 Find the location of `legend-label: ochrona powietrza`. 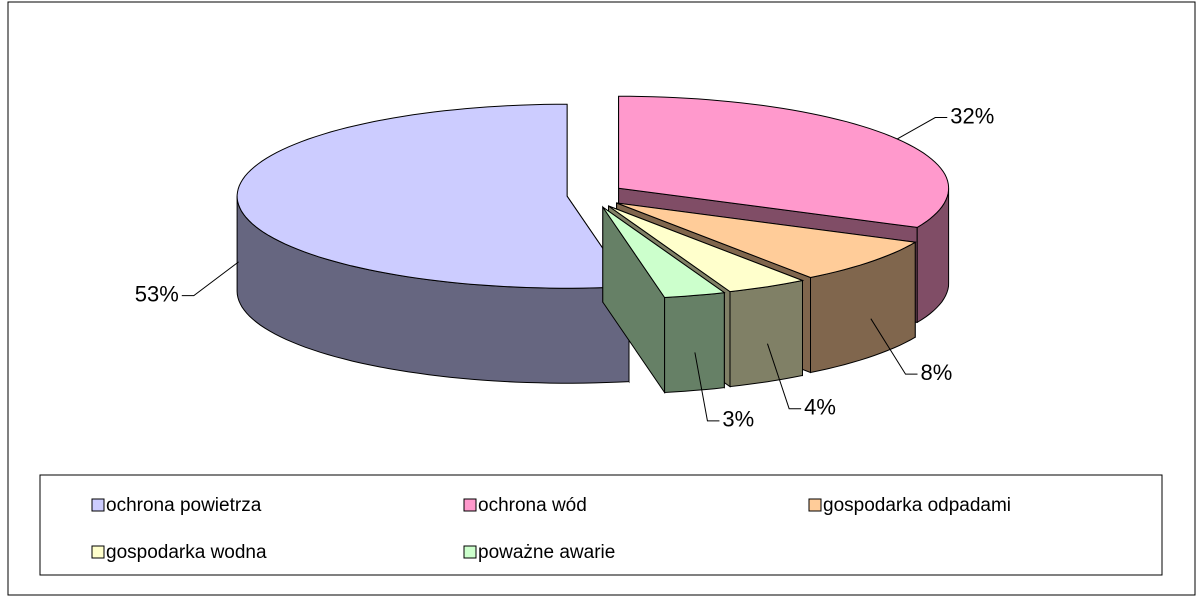

legend-label: ochrona powietrza is located at coordinates (184, 505).